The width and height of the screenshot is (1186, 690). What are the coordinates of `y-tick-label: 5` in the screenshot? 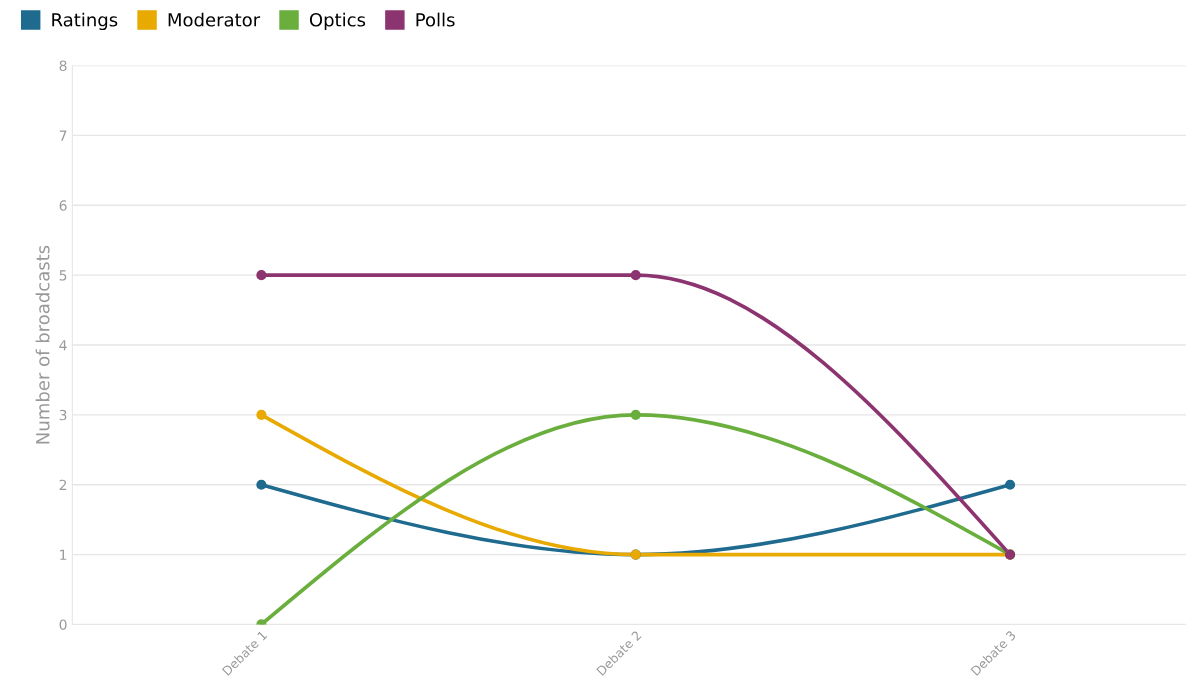 It's located at (63, 275).